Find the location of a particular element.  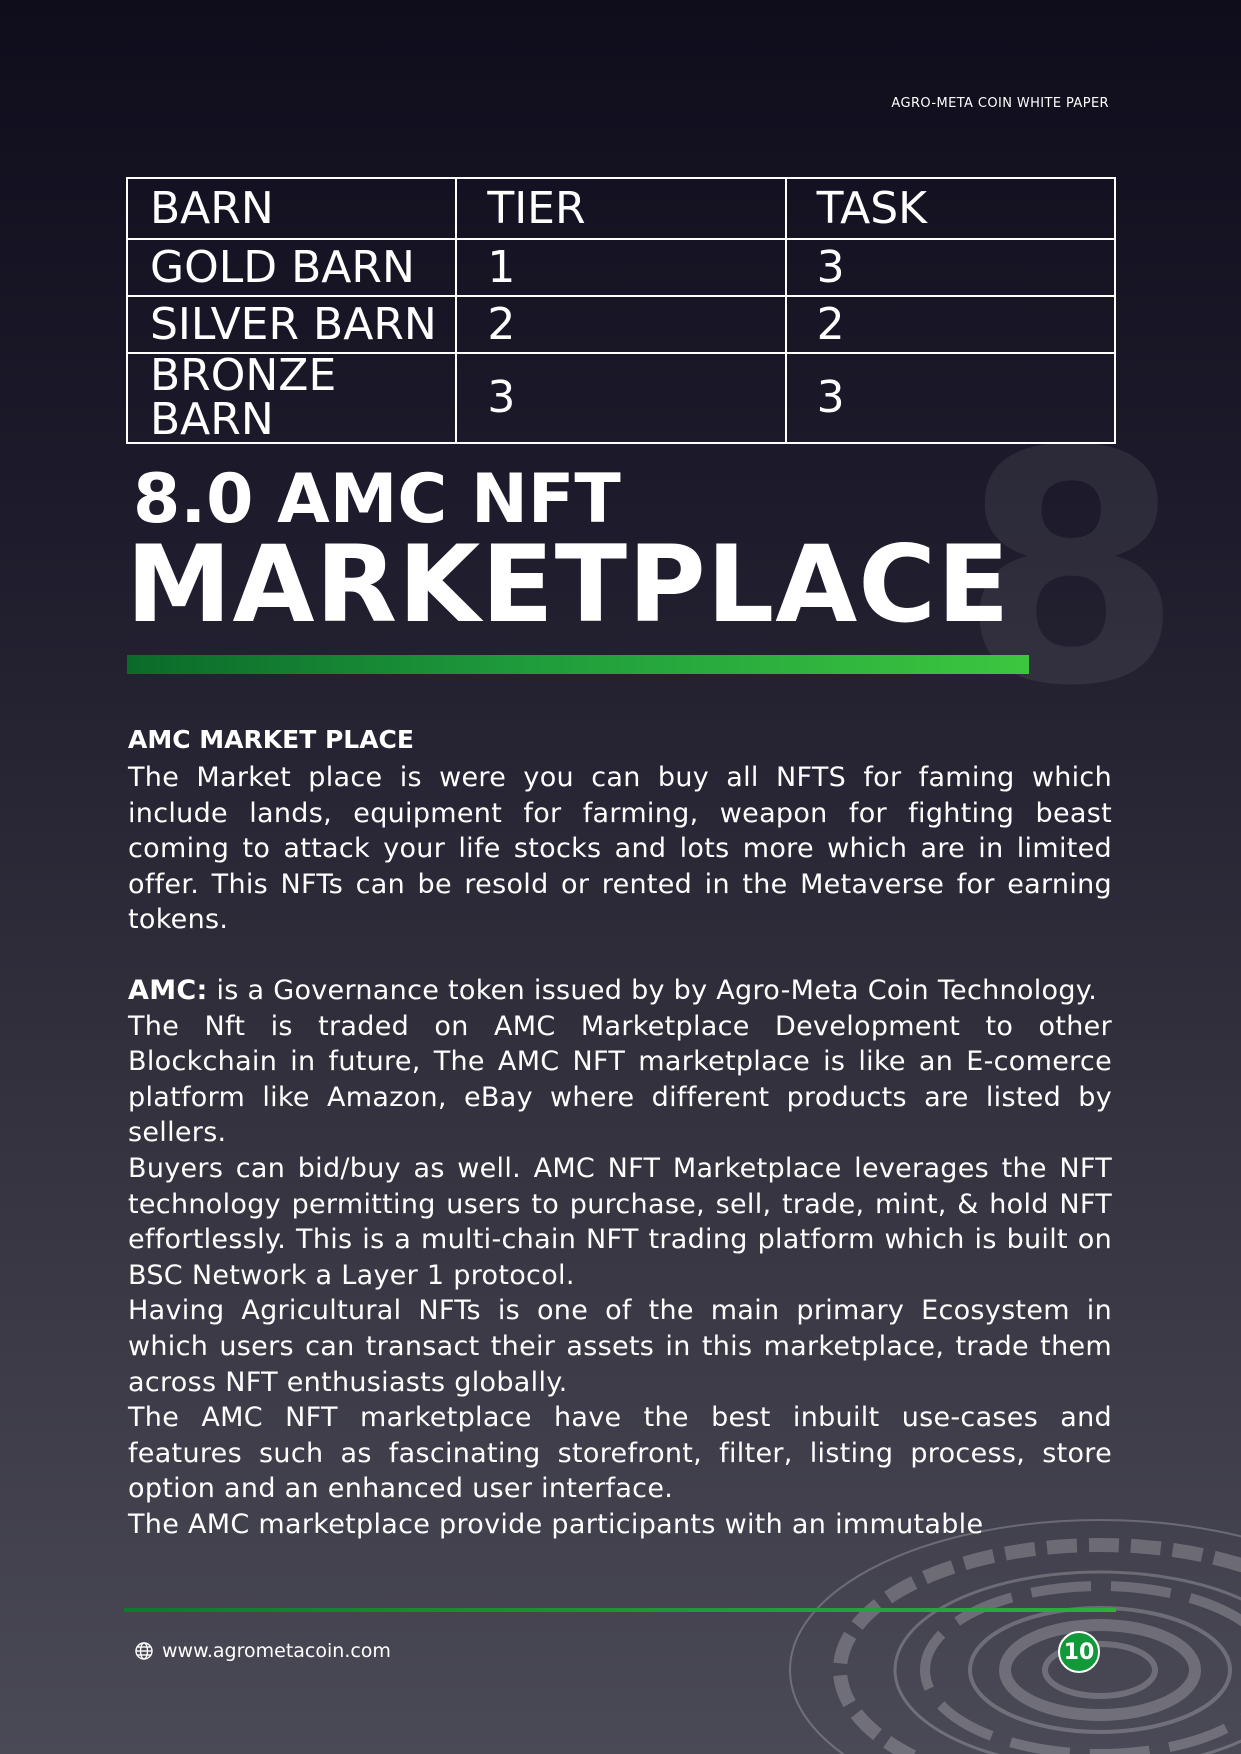

footer-website: www.agrometacoin.com is located at coordinates (262, 1651).